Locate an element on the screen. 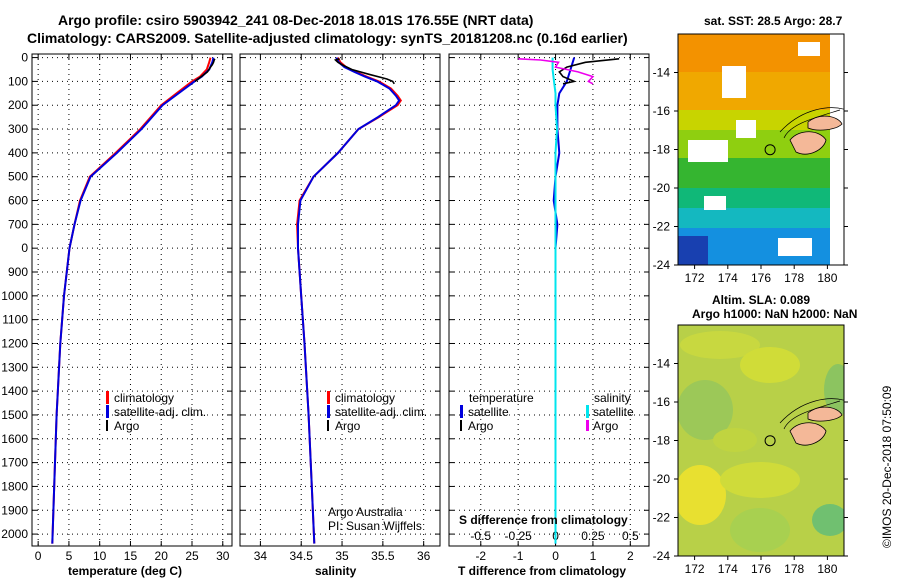  x-tick-label: 36 is located at coordinates (424, 556).